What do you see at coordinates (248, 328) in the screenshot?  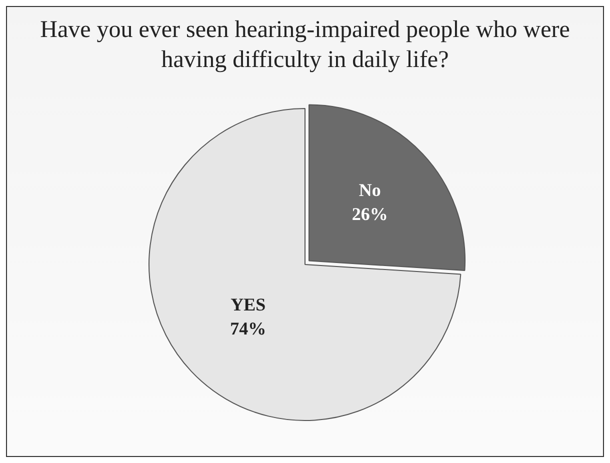 I see `data-label: 74%` at bounding box center [248, 328].